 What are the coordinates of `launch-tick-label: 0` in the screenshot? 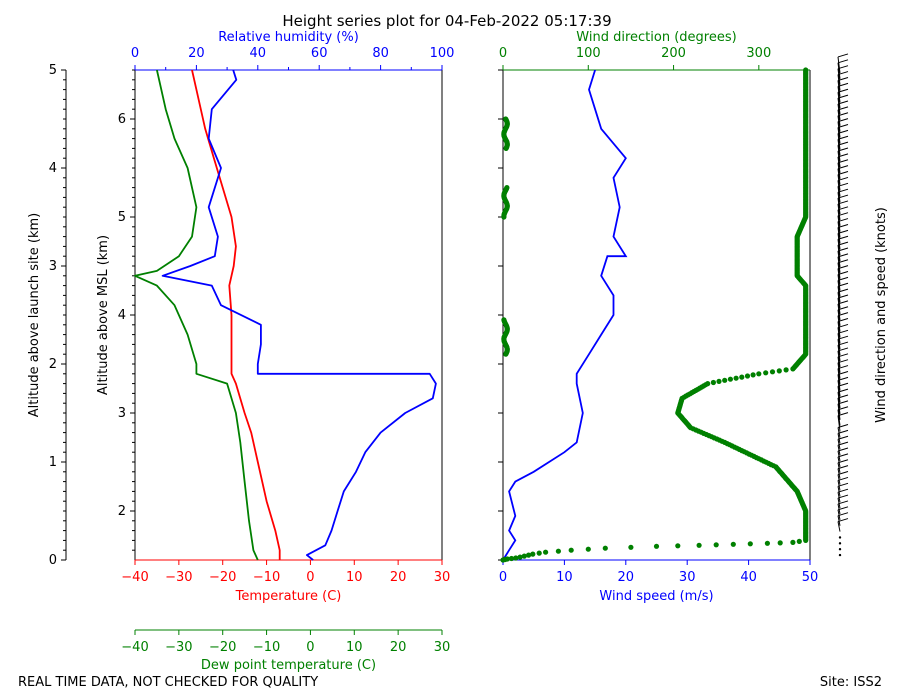 It's located at (53, 560).